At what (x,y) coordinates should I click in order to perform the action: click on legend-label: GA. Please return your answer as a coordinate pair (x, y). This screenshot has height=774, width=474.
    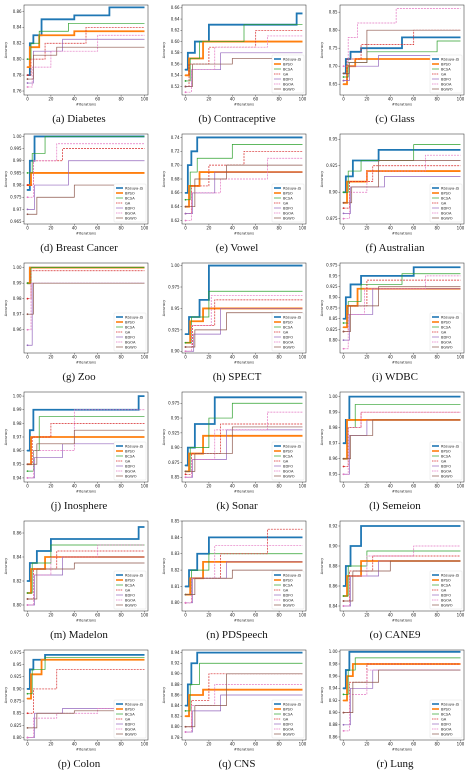
    Looking at the image, I should click on (444, 332).